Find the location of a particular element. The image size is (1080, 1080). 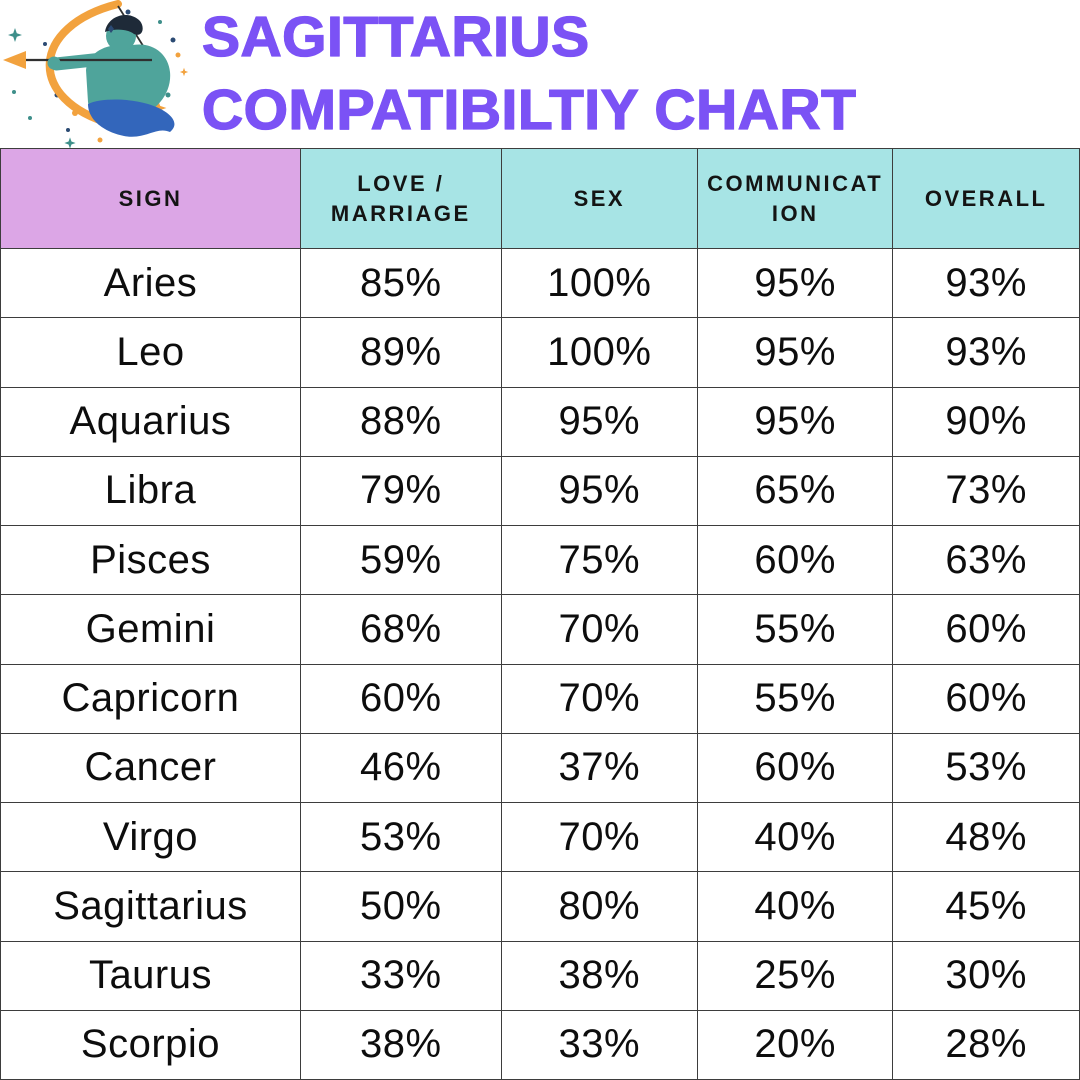

value-cell: 68% is located at coordinates (400, 629).